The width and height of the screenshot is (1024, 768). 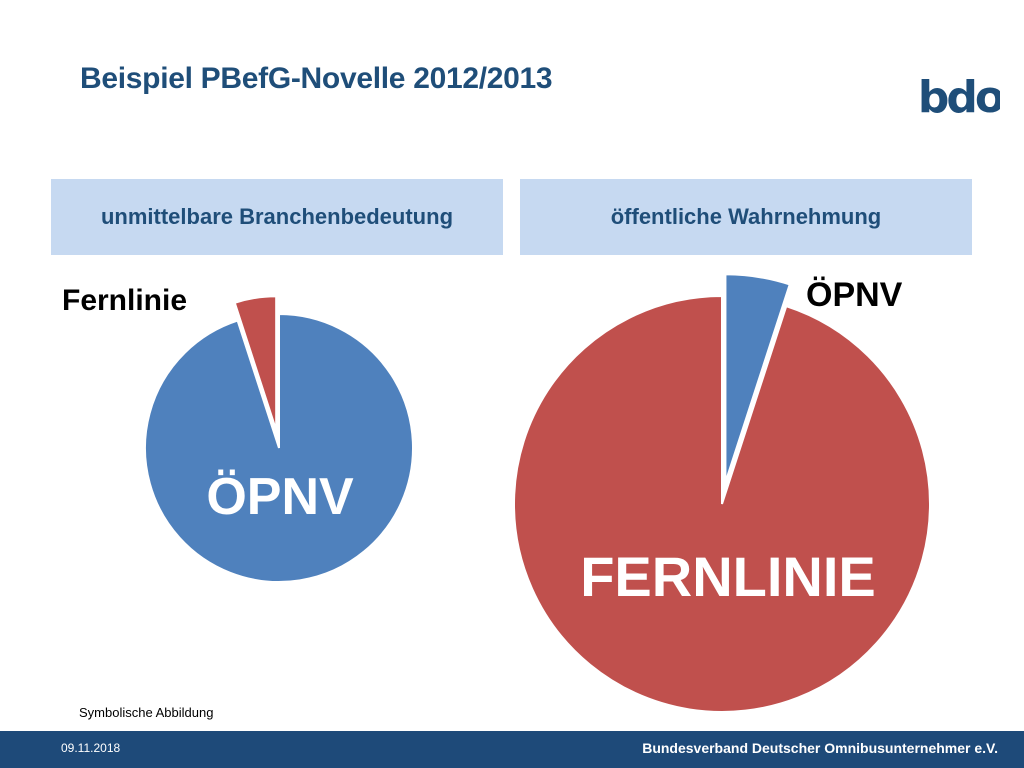 I want to click on svg-text: bdo, so click(x=960, y=97).